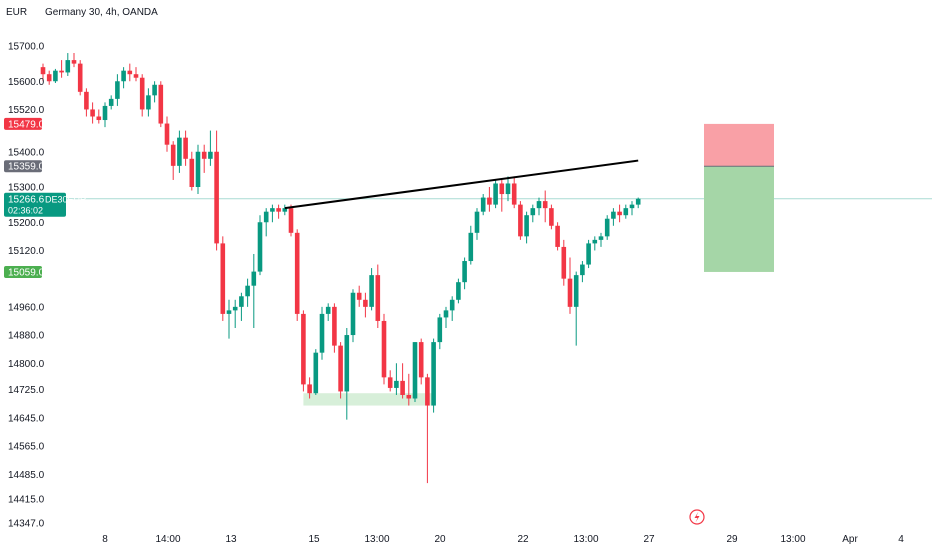 This screenshot has width=932, height=550. I want to click on y-tick-label: 14880.0, so click(26, 336).